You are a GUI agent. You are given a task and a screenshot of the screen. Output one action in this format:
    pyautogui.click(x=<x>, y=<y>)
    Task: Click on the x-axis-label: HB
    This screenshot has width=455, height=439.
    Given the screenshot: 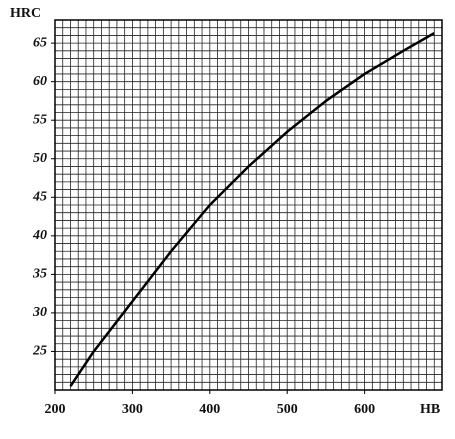 What is the action you would take?
    pyautogui.click(x=430, y=409)
    